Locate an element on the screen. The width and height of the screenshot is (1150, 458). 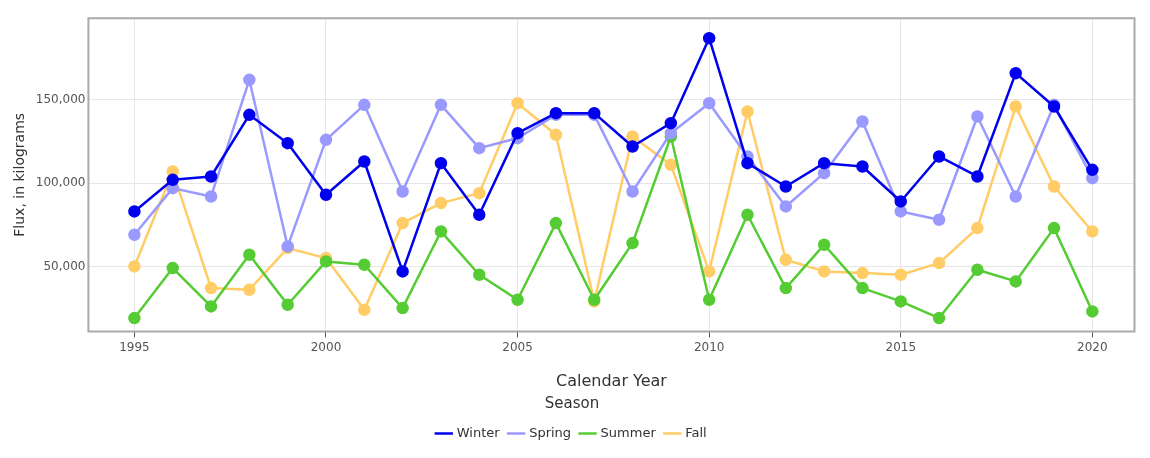
y-tick-label: 100,000 is located at coordinates (60, 182).